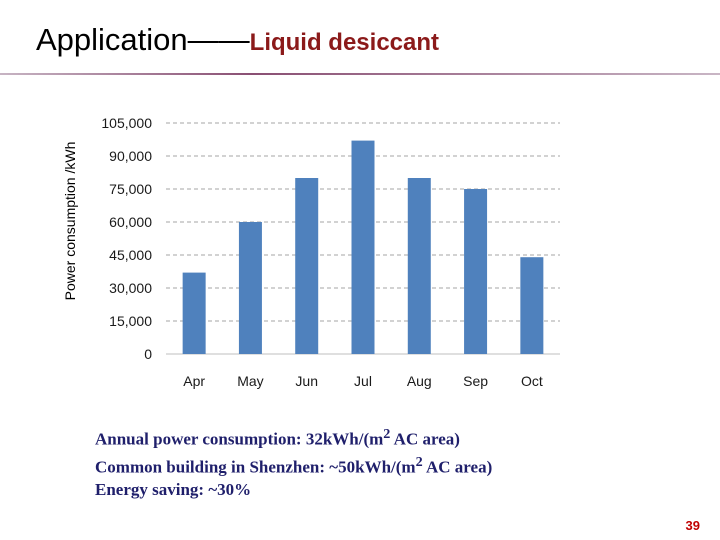  What do you see at coordinates (130, 321) in the screenshot?
I see `y-tick-label: 15,000` at bounding box center [130, 321].